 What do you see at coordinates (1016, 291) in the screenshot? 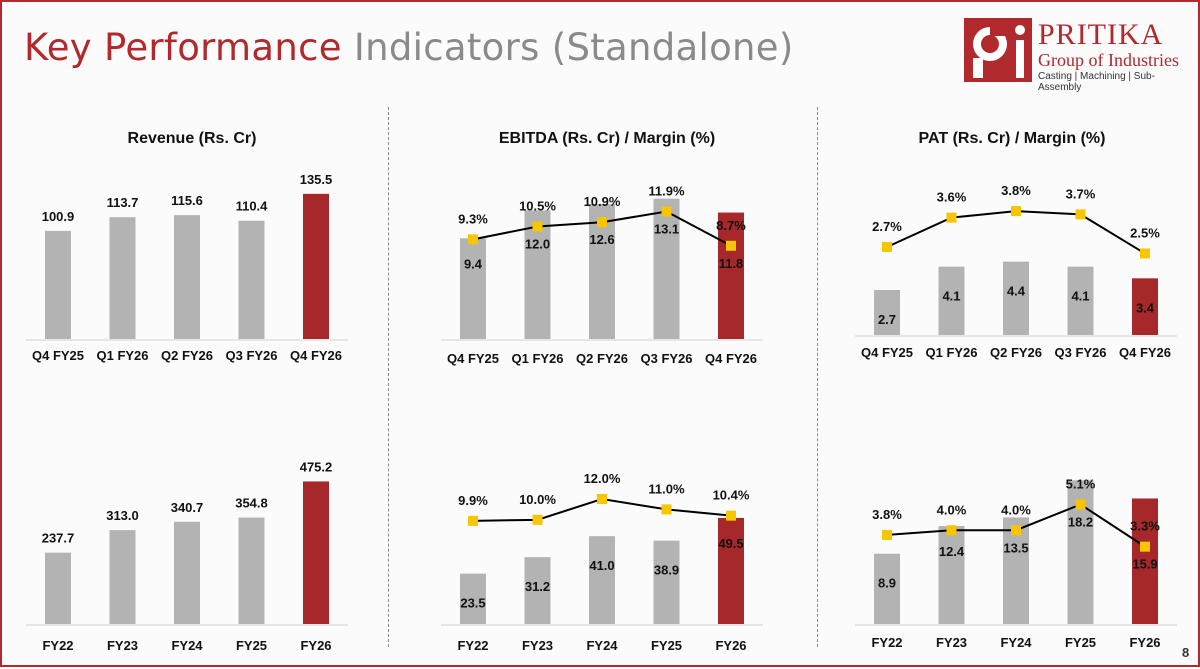
I see `pat_q-value-label: 4.4` at bounding box center [1016, 291].